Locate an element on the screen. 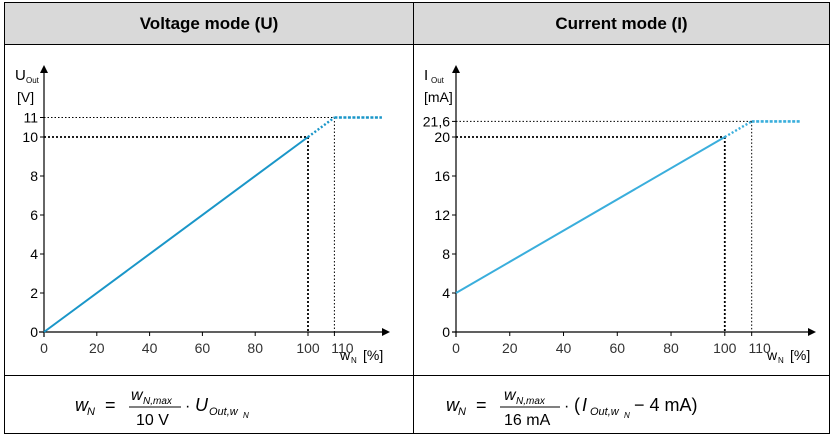 The height and width of the screenshot is (437, 835). formula-term: I is located at coordinates (584, 405).